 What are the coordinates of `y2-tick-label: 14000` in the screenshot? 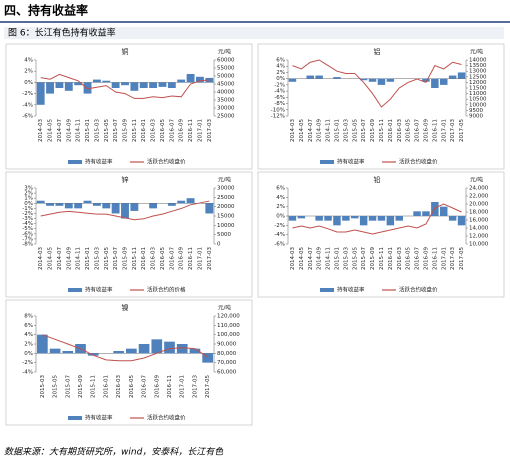 It's located at (478, 61).